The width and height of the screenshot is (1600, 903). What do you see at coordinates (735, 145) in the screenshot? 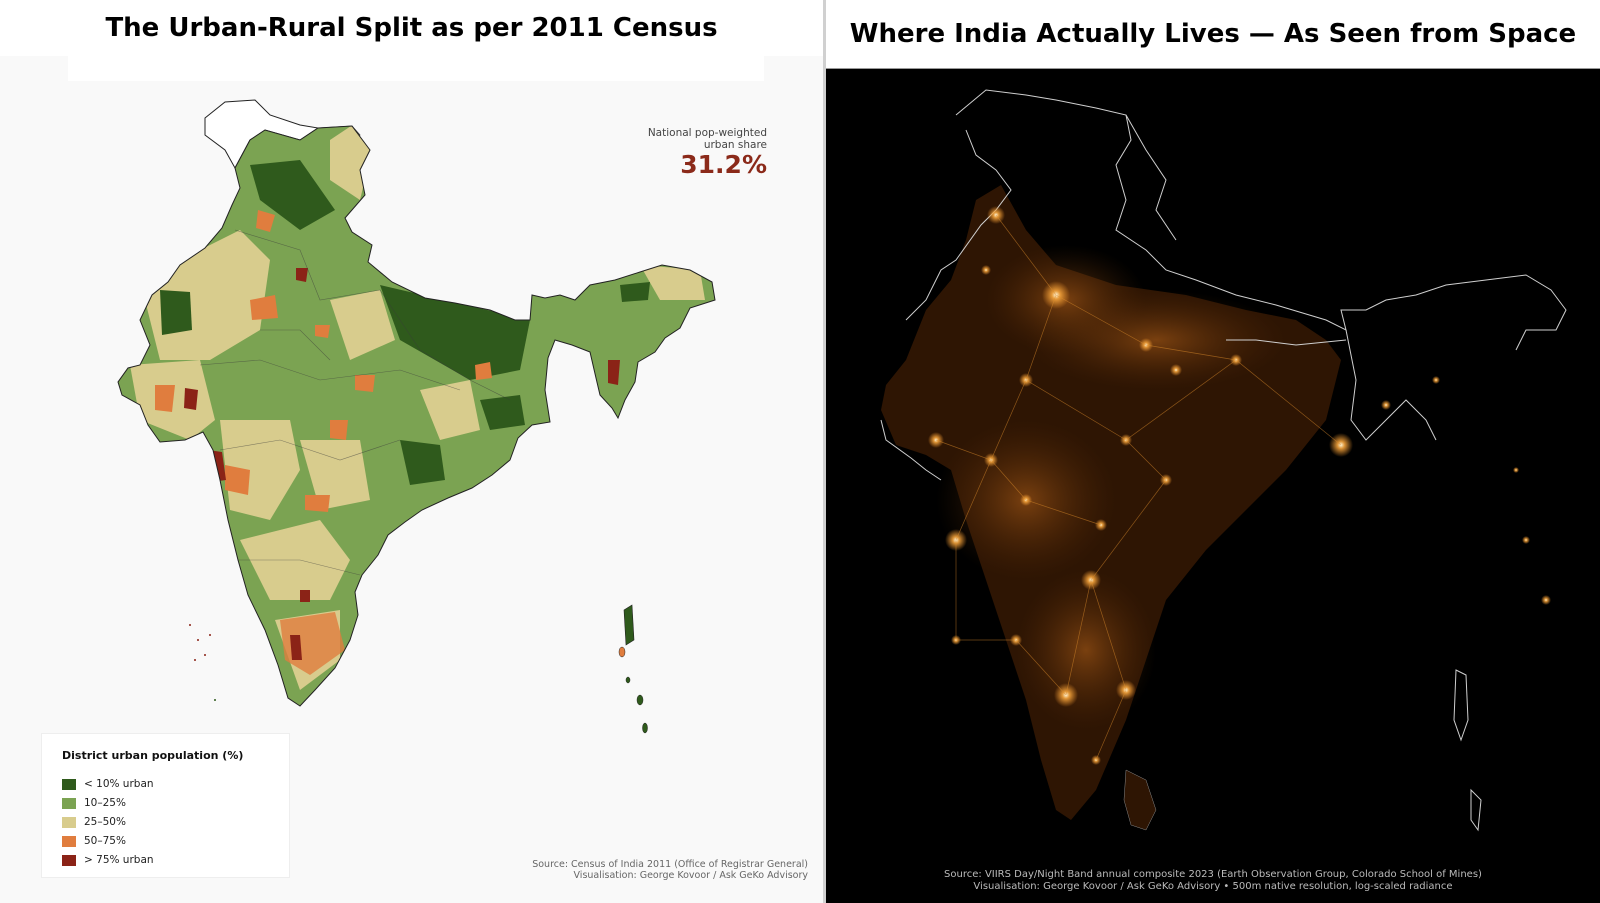
I see `urban-share-label-line2: urban share` at bounding box center [735, 145].